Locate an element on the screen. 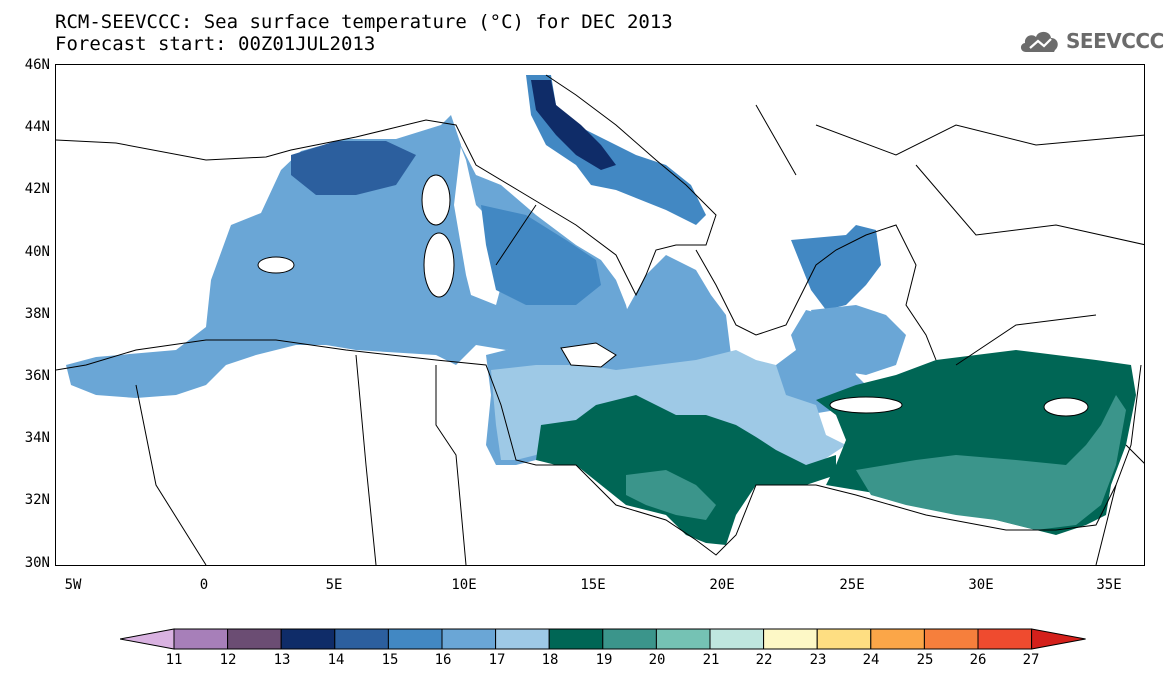  cyprus-island is located at coordinates (1066, 407).